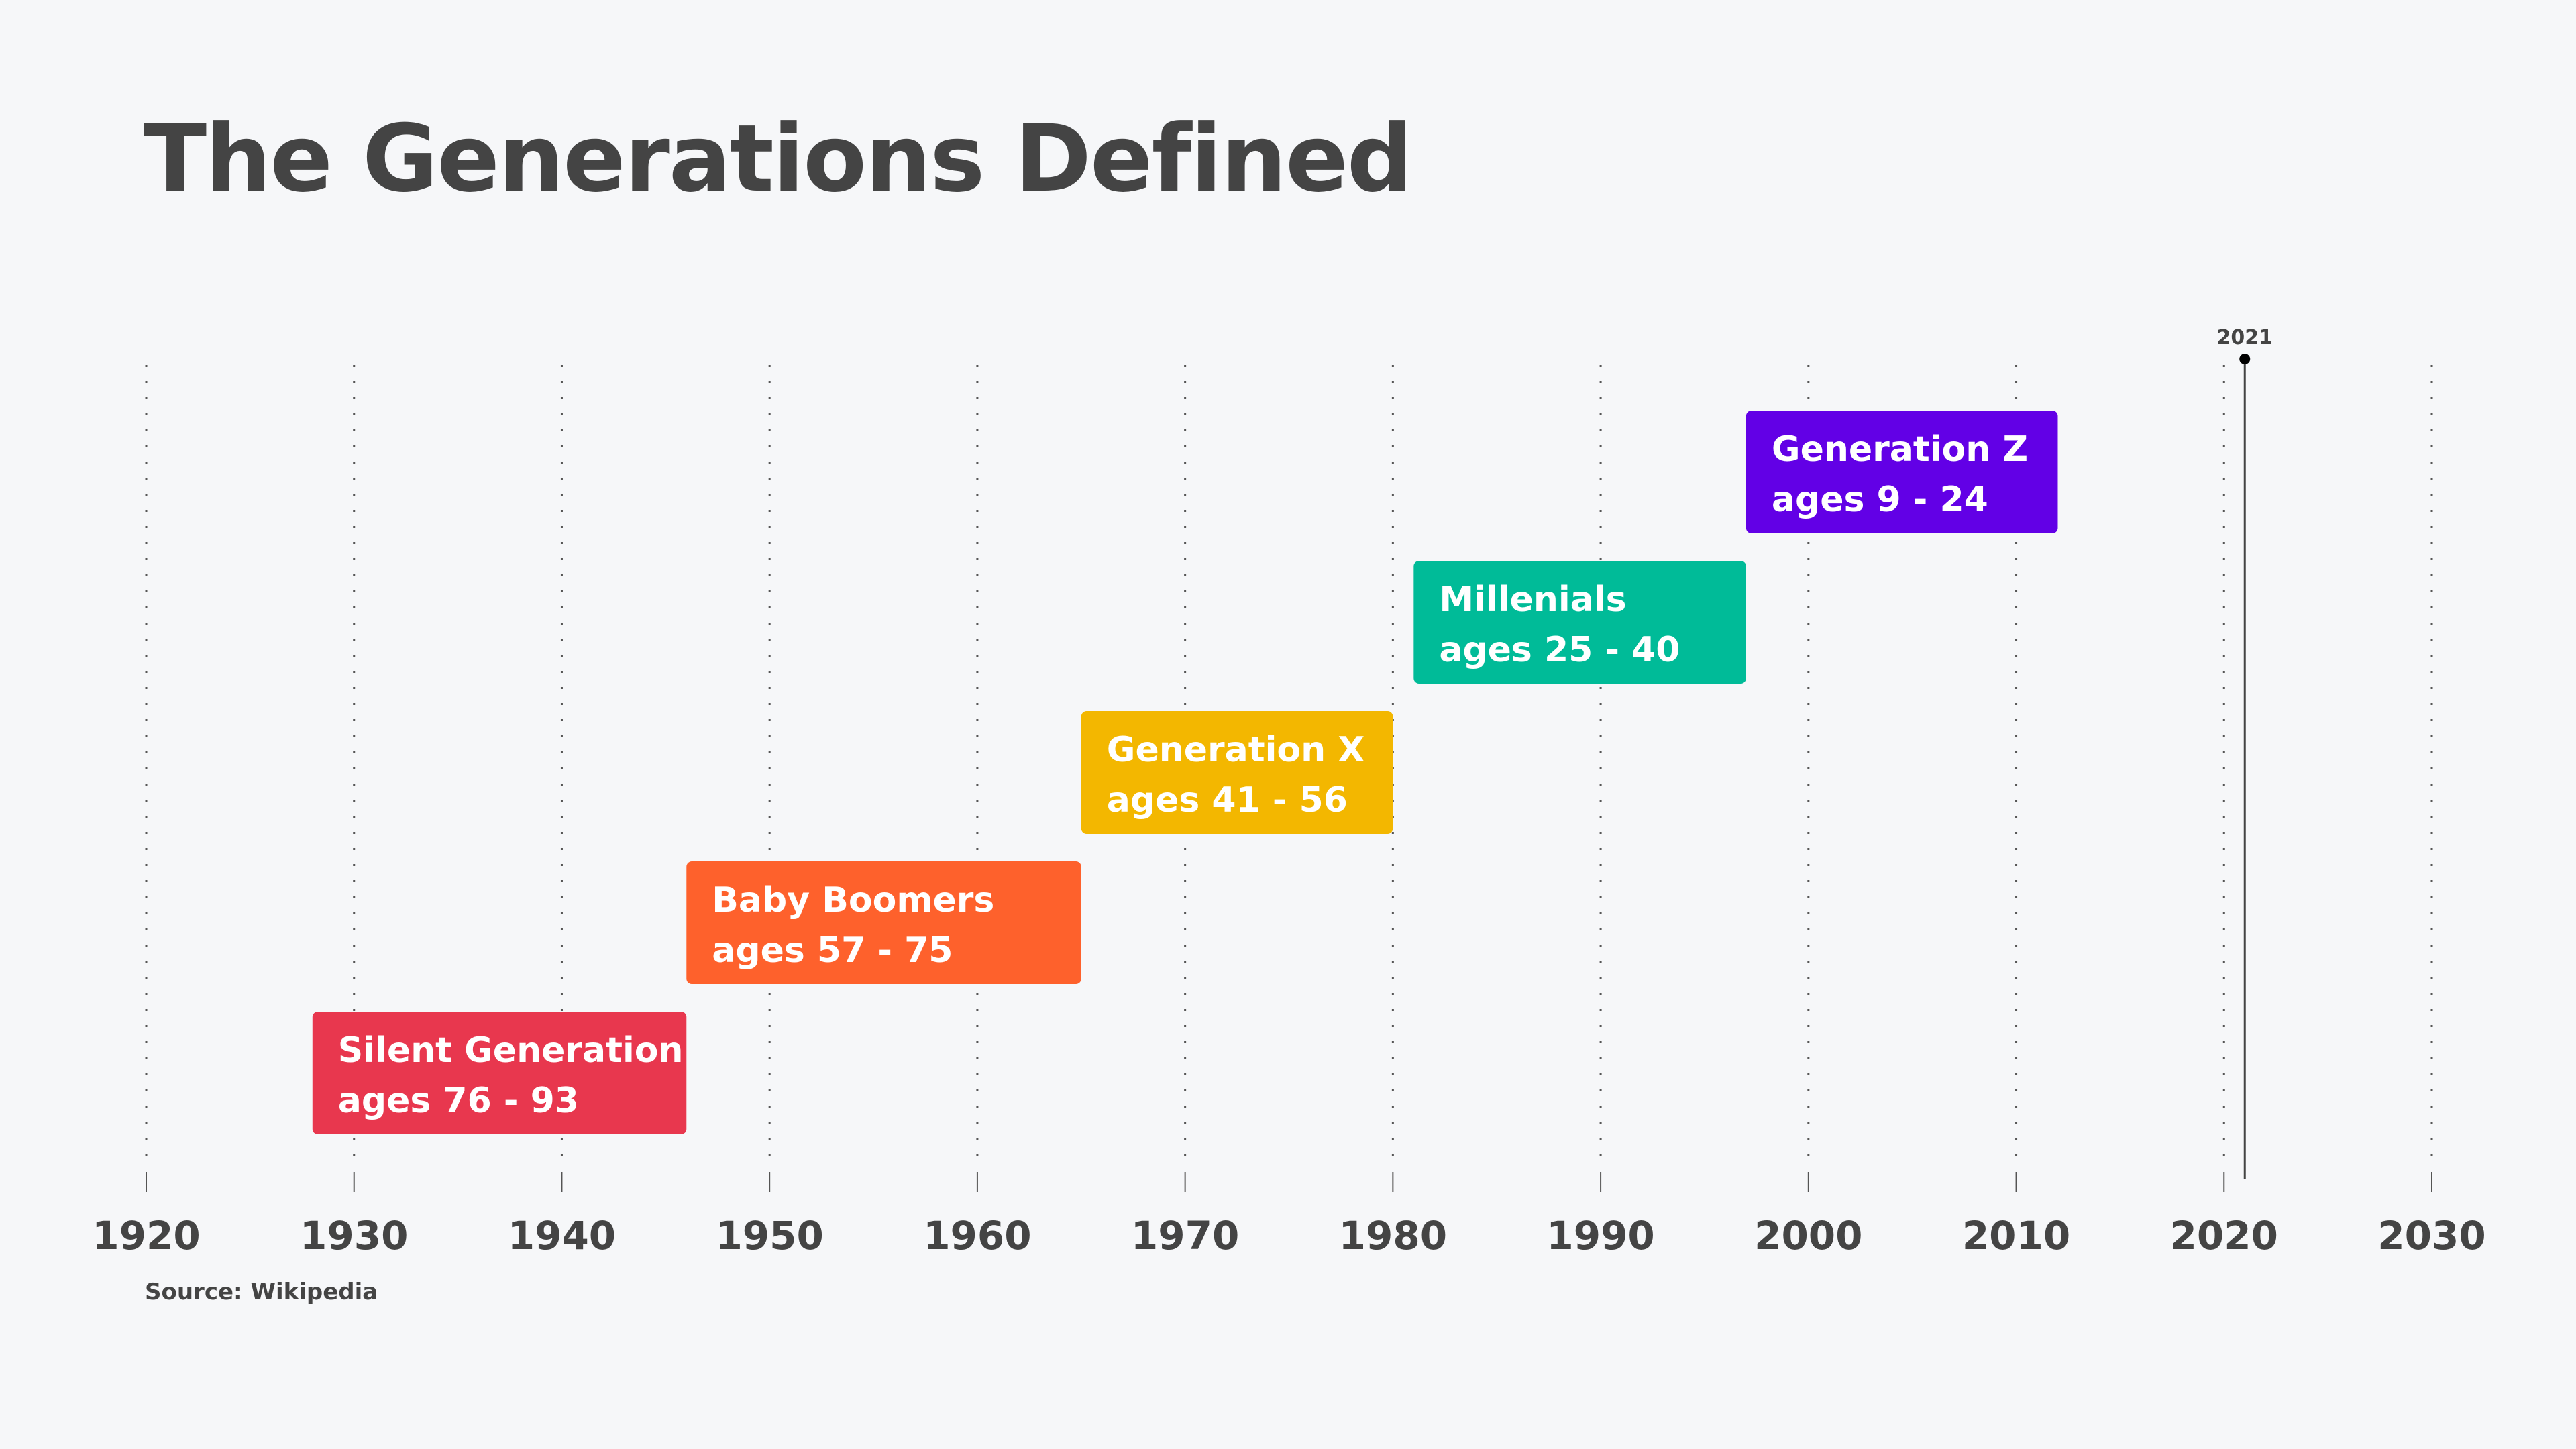 The height and width of the screenshot is (1449, 2576). What do you see at coordinates (1236, 750) in the screenshot?
I see `generation-name: Generation X` at bounding box center [1236, 750].